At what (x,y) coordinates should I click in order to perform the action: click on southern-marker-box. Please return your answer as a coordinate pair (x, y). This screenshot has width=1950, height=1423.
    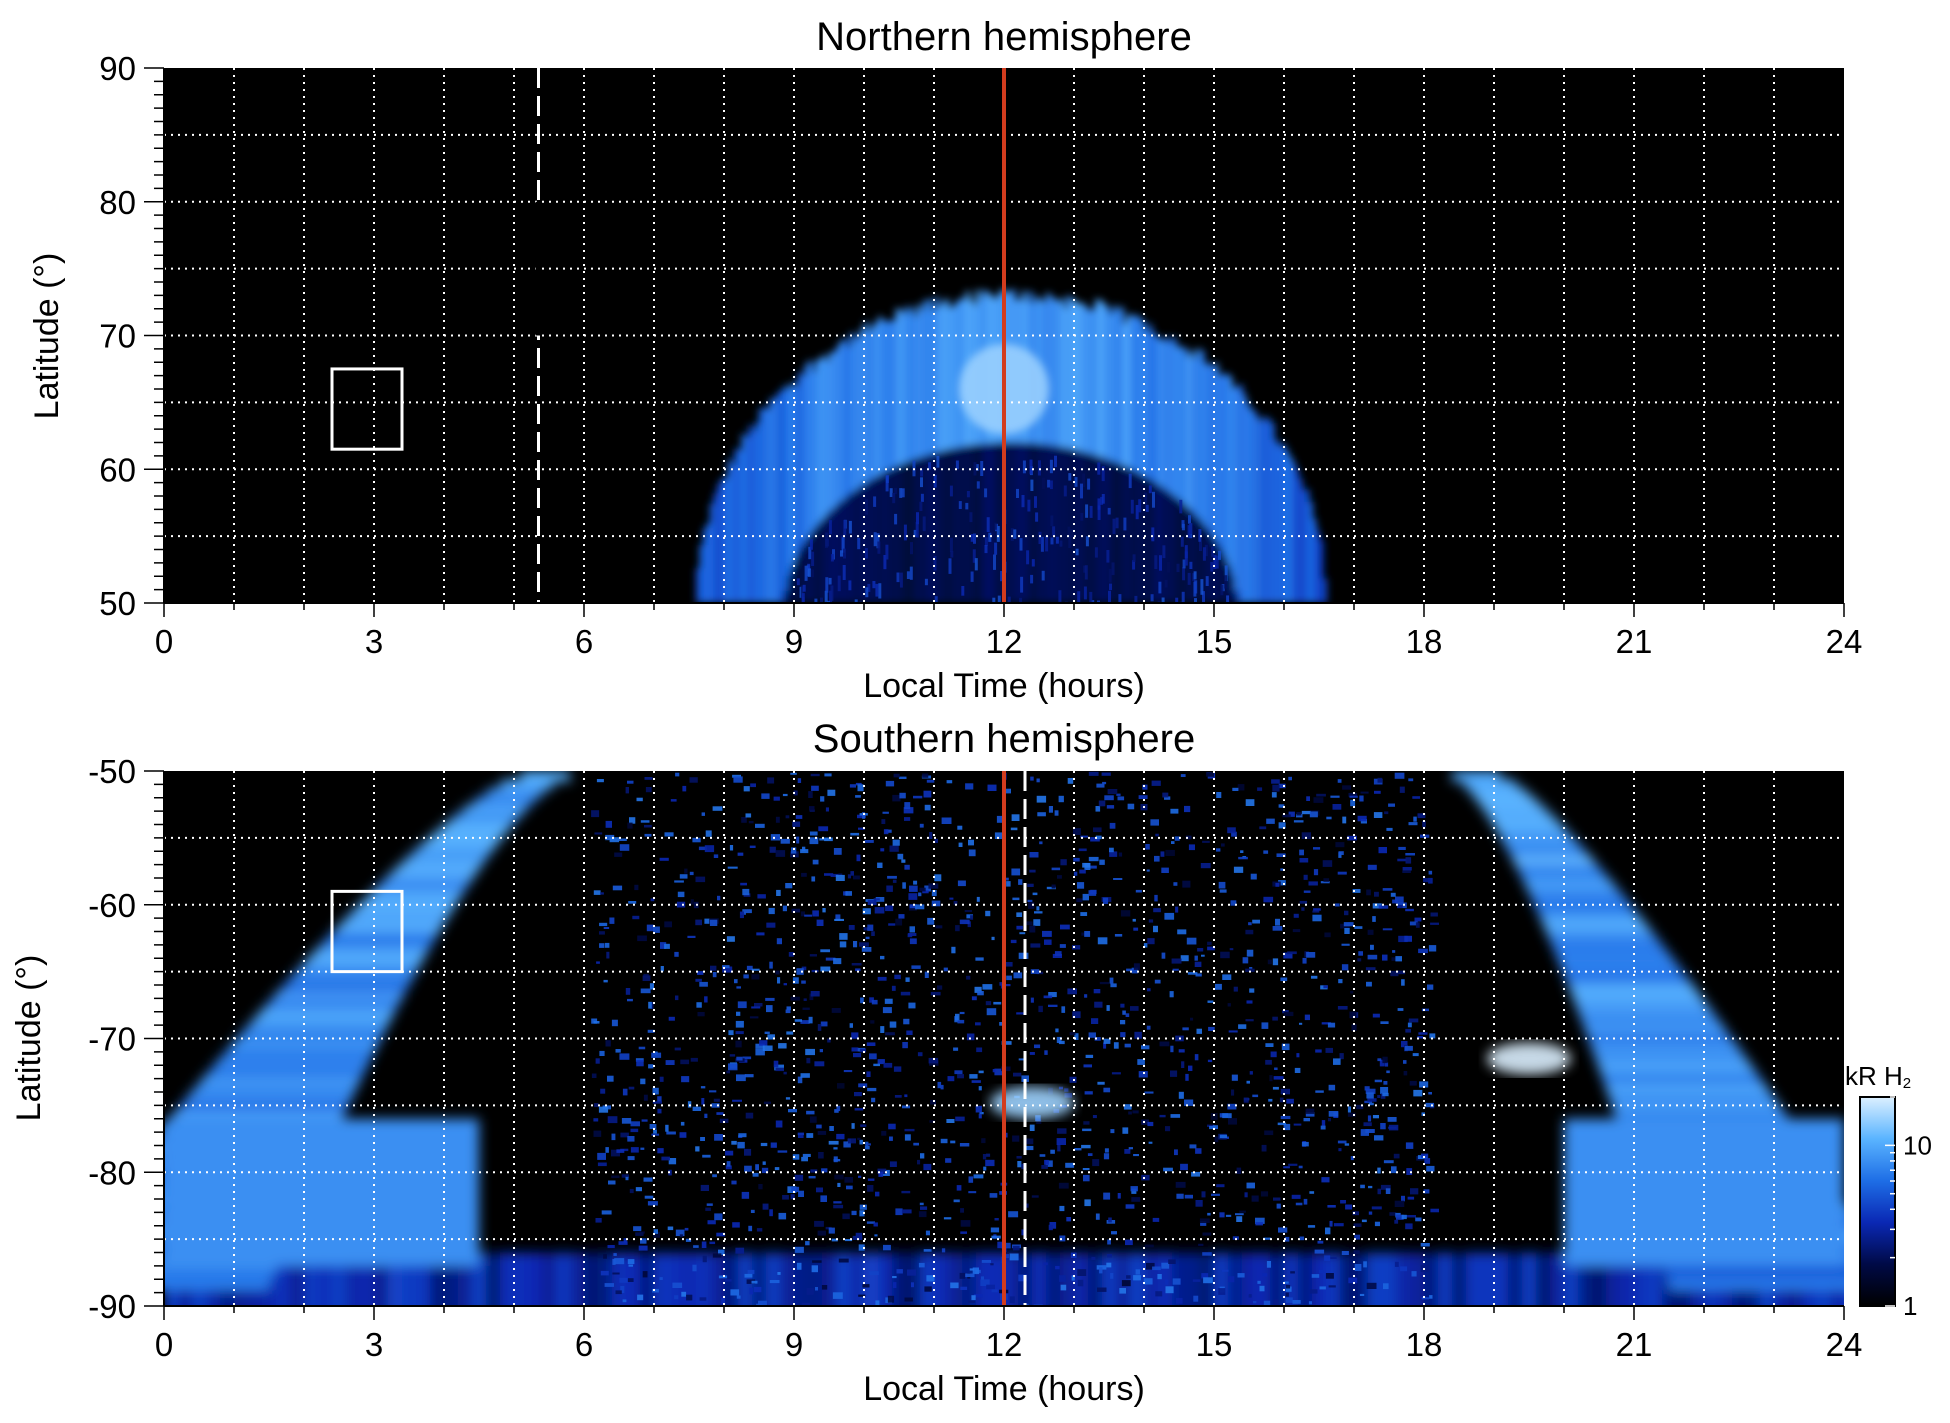
    Looking at the image, I should click on (367, 931).